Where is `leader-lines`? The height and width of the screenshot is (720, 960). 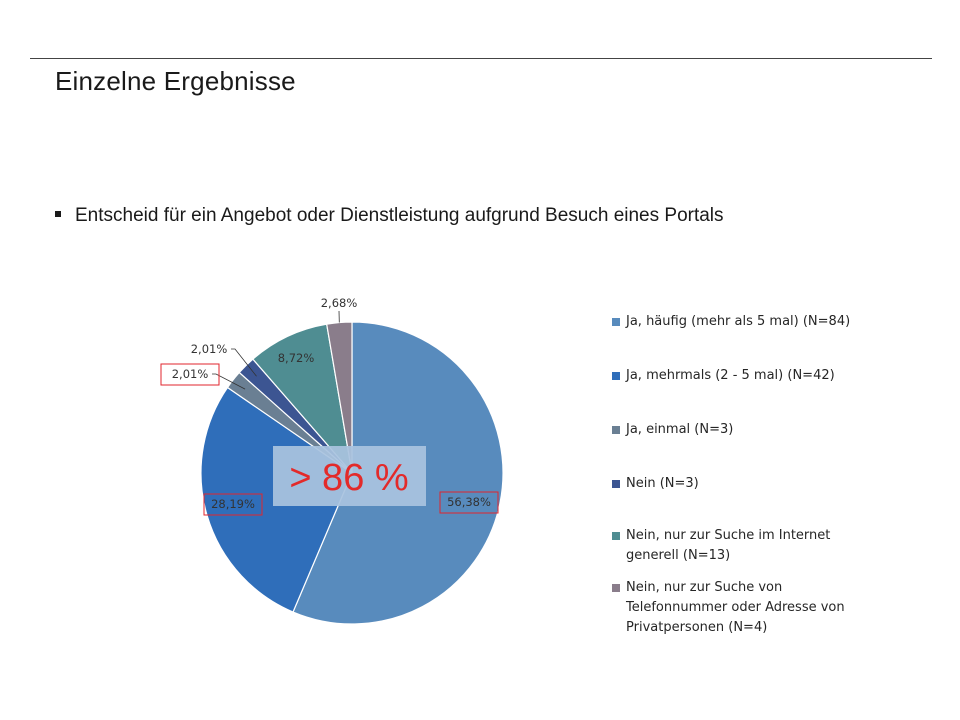
leader-lines is located at coordinates (276, 350).